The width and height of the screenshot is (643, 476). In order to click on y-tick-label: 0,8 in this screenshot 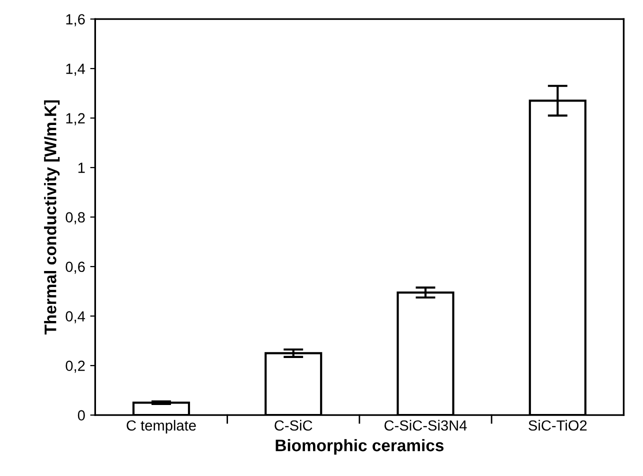, I will do `click(75, 218)`.